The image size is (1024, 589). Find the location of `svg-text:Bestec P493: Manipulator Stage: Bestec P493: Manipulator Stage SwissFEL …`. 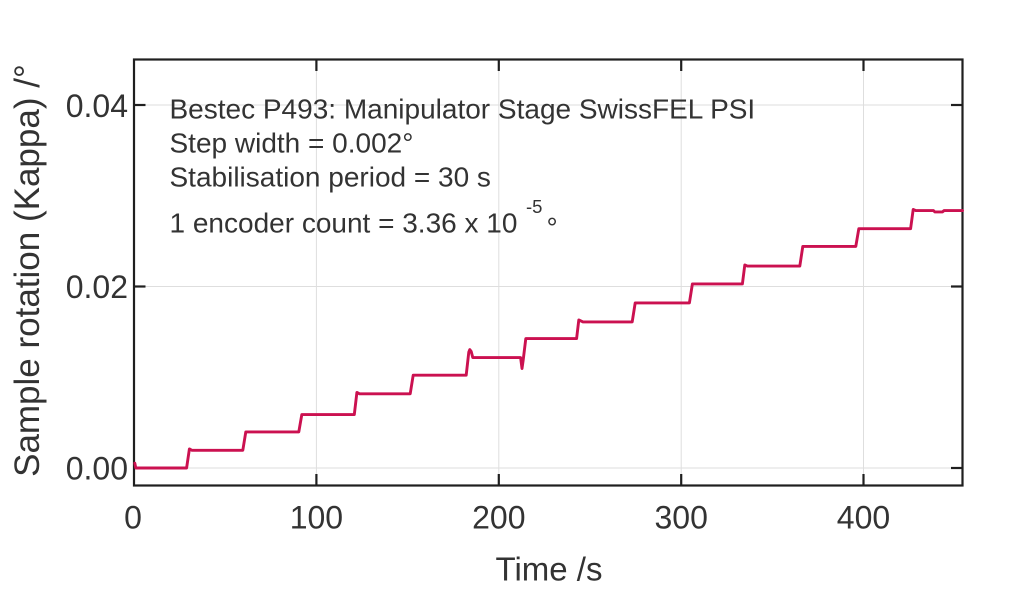

svg-text:Bestec P493: Manipulator Stage: Bestec P493: Manipulator Stage SwissFEL … is located at coordinates (463, 109).